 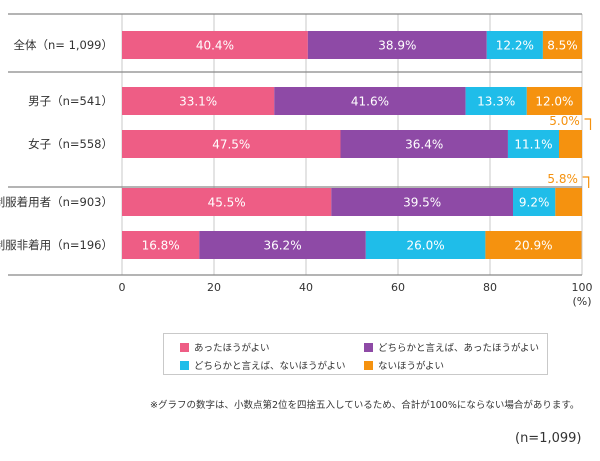 I want to click on x-tick-1: 20, so click(x=214, y=287).